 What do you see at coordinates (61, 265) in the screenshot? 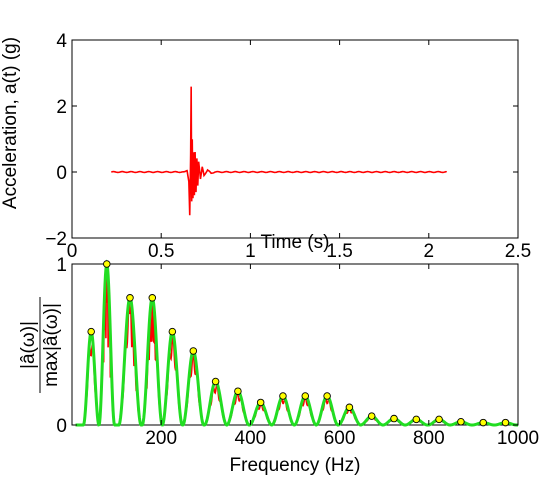
I see `spectrum-plot-ytick-label: 1` at bounding box center [61, 265].